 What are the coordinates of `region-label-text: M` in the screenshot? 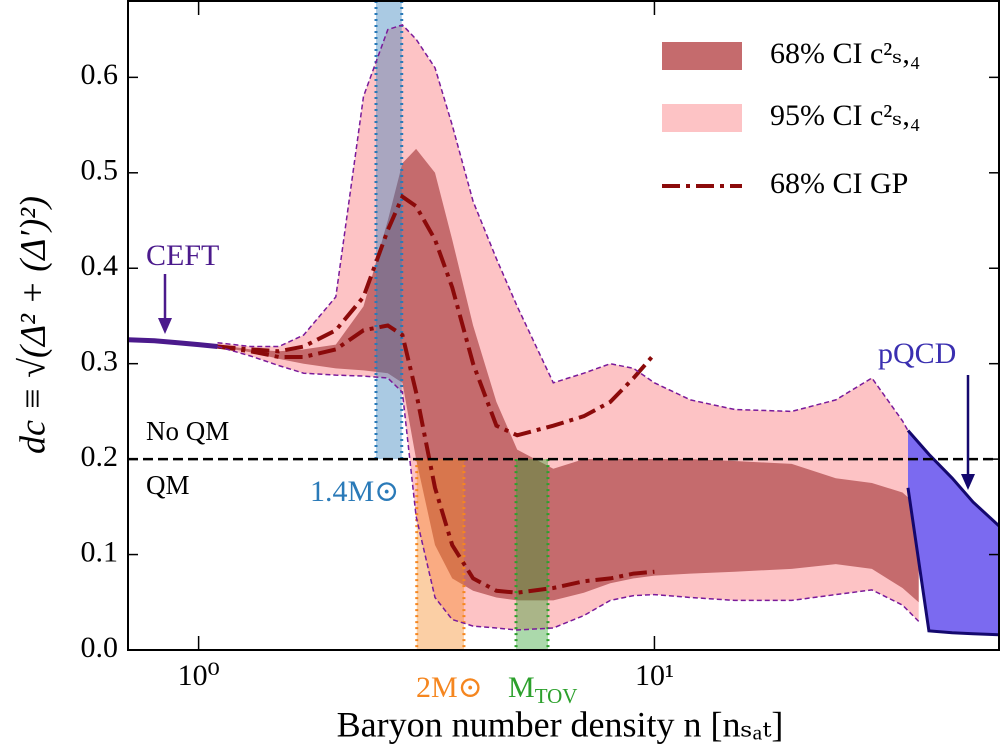 It's located at (521, 687).